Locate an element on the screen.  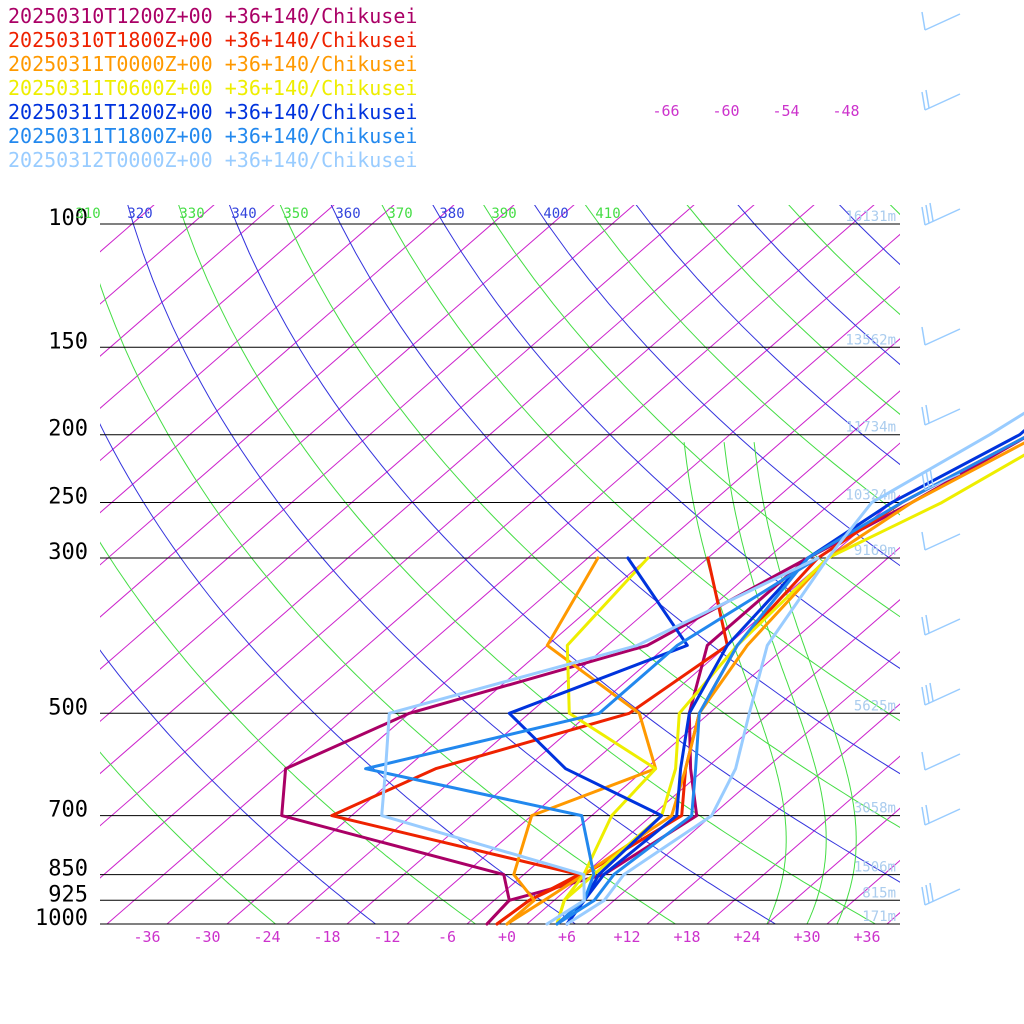
theta-label: 410 is located at coordinates (607, 214).